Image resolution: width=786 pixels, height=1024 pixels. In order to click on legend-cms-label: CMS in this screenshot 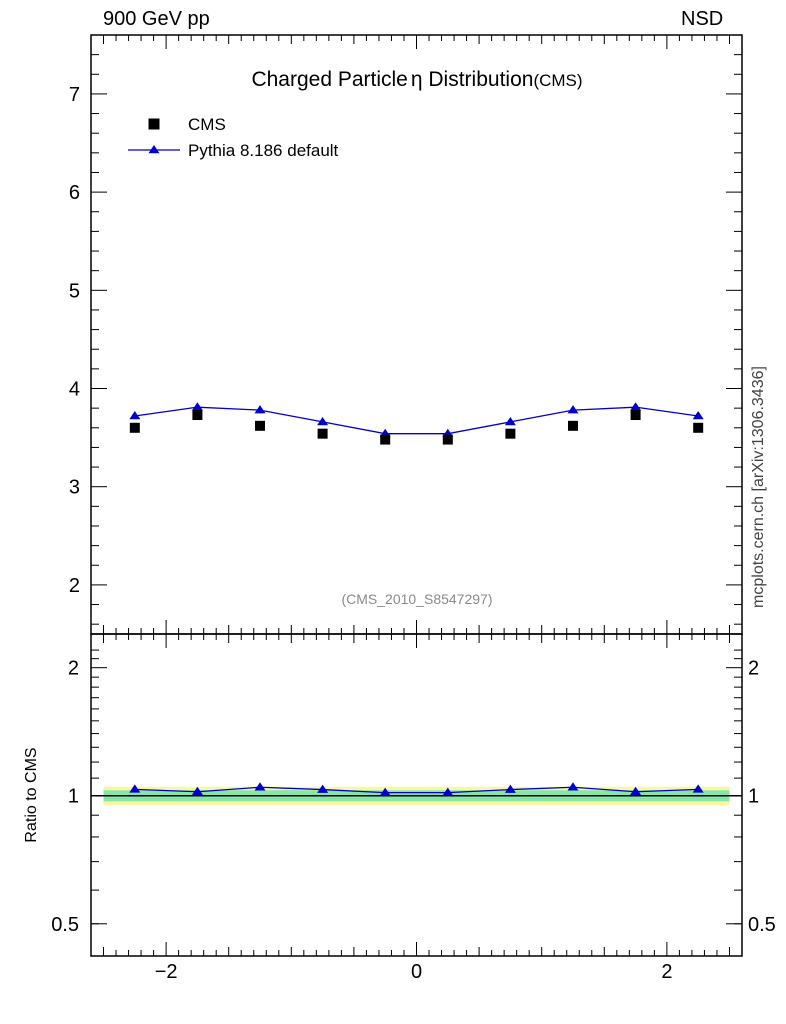, I will do `click(207, 124)`.